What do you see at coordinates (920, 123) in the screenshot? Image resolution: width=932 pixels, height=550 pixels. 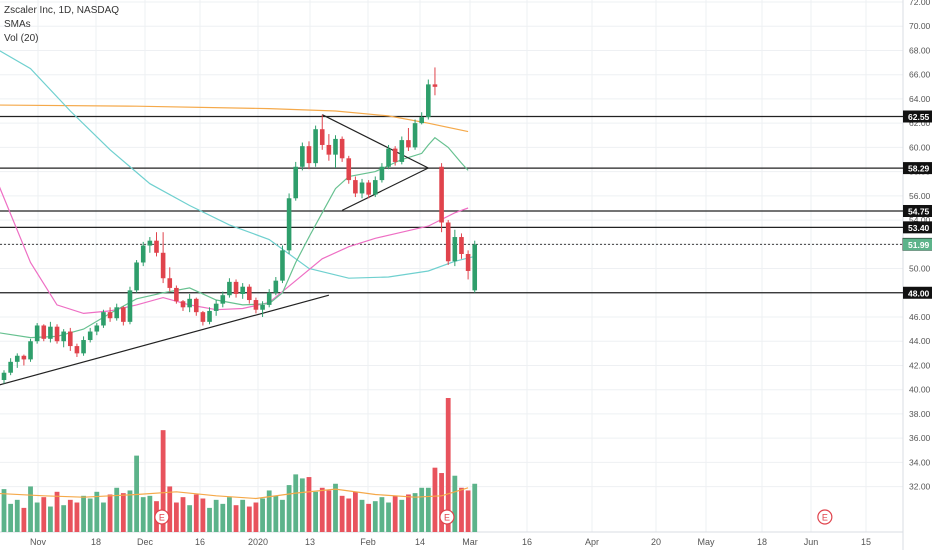 I see `y-tick-label: 62.00` at bounding box center [920, 123].